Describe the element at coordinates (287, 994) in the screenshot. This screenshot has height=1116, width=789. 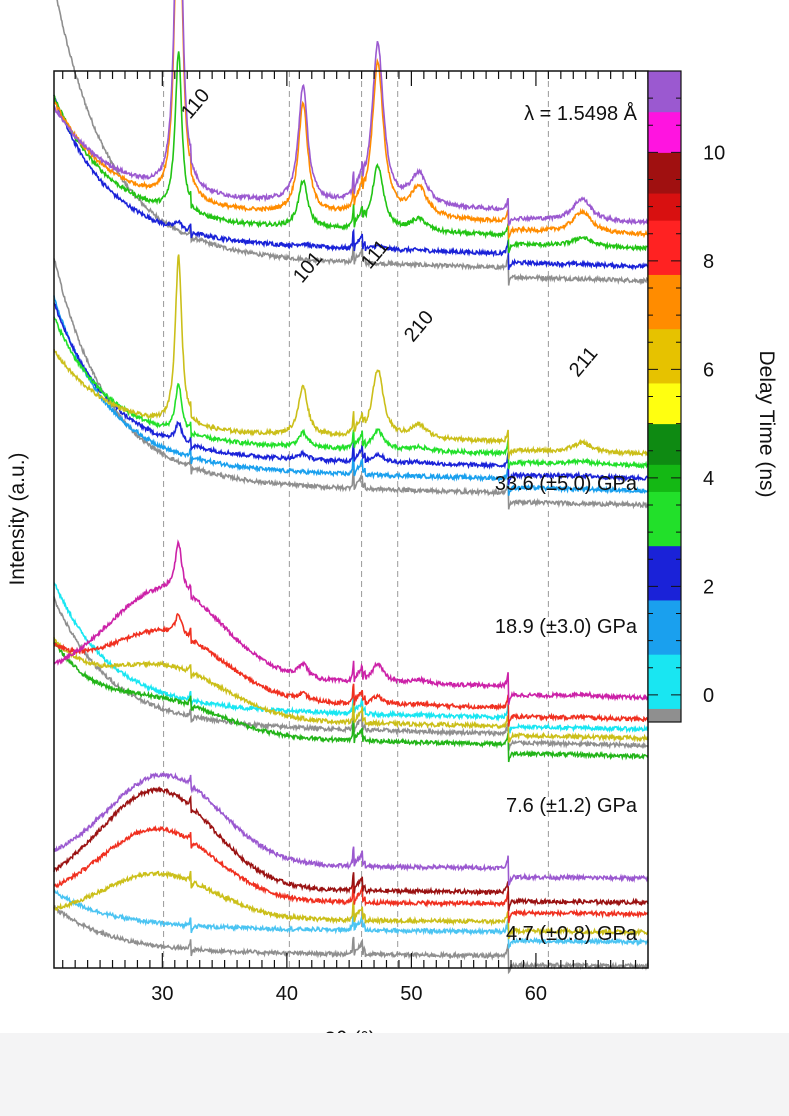
I see `x-tick-label: 40` at that location.